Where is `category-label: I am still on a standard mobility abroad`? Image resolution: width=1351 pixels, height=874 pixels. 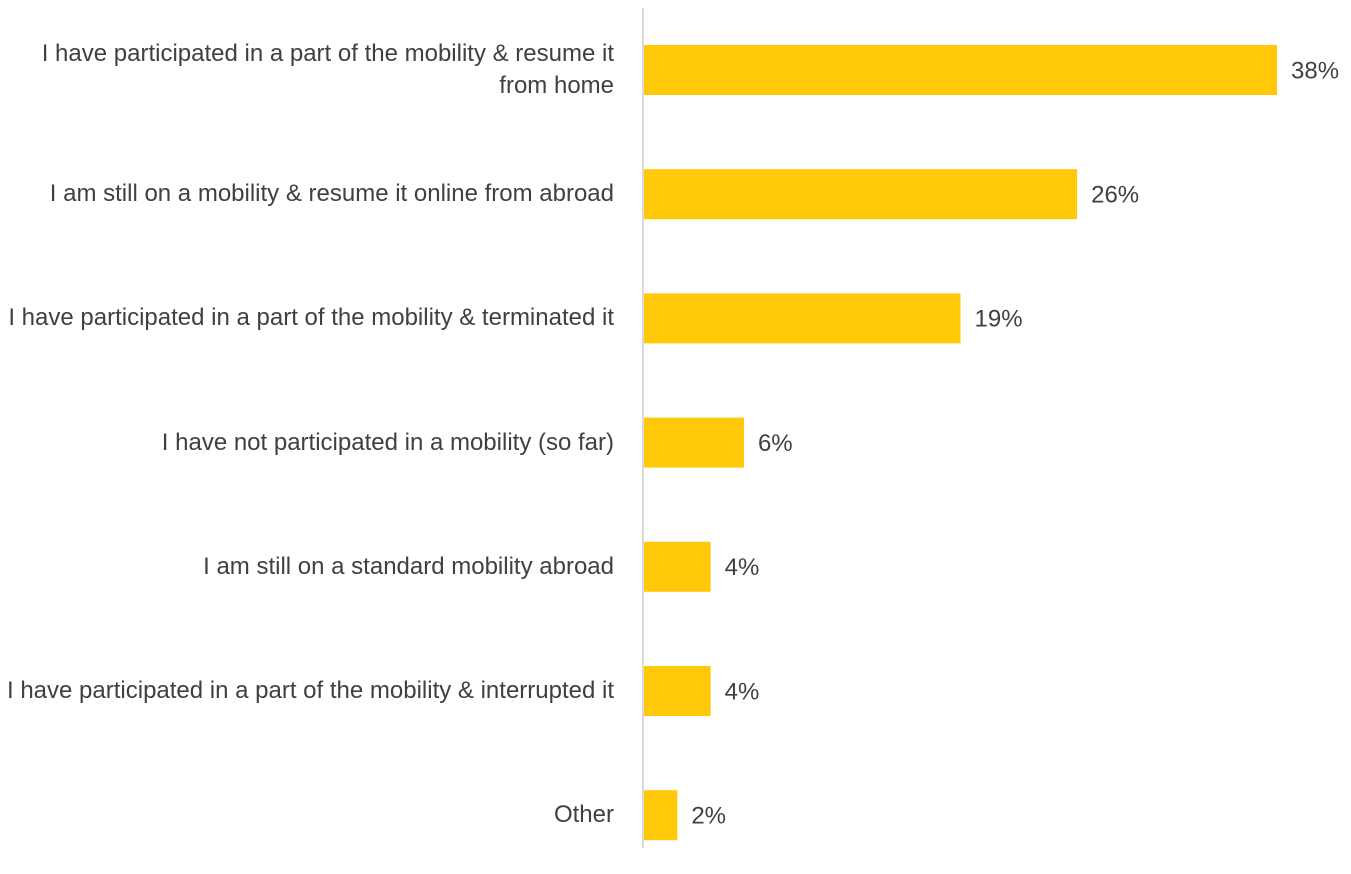
category-label: I am still on a standard mobility abroad is located at coordinates (408, 566).